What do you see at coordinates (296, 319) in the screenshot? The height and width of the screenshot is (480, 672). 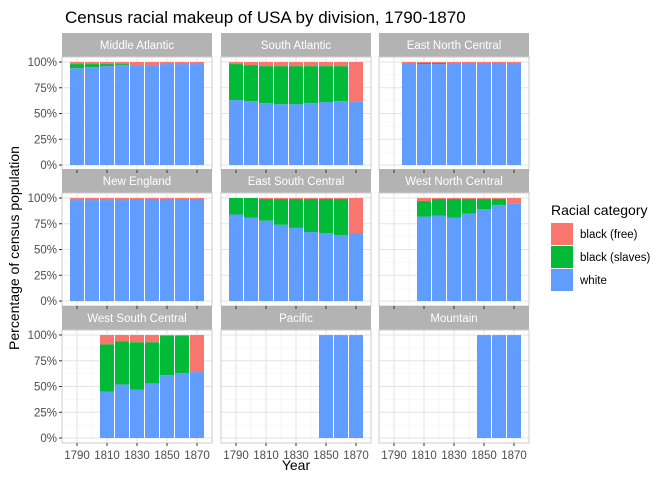 I see `facet-strip-label: Pacific` at bounding box center [296, 319].